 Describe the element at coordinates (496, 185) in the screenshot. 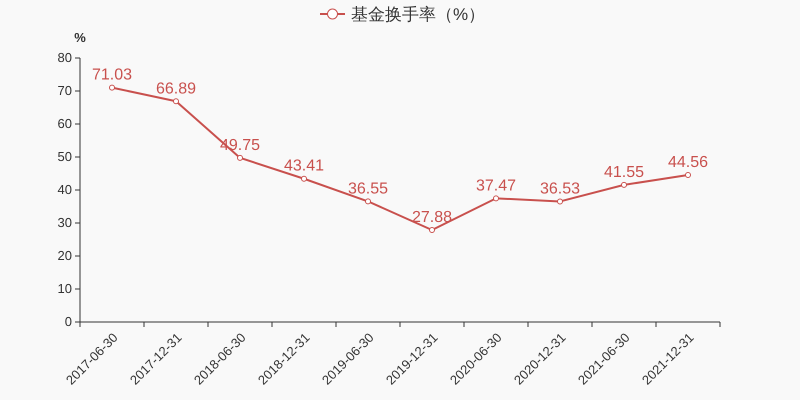

I see `data-label: 37.47` at that location.